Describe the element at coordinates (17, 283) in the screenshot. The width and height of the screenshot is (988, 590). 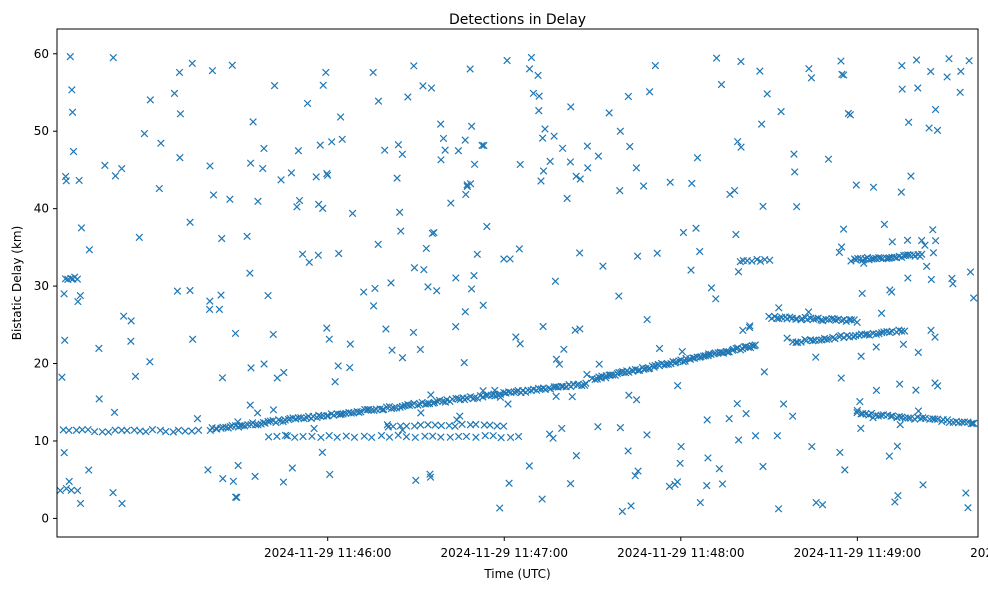
I see `y-axis-label: Bistatic Delay (km)` at that location.